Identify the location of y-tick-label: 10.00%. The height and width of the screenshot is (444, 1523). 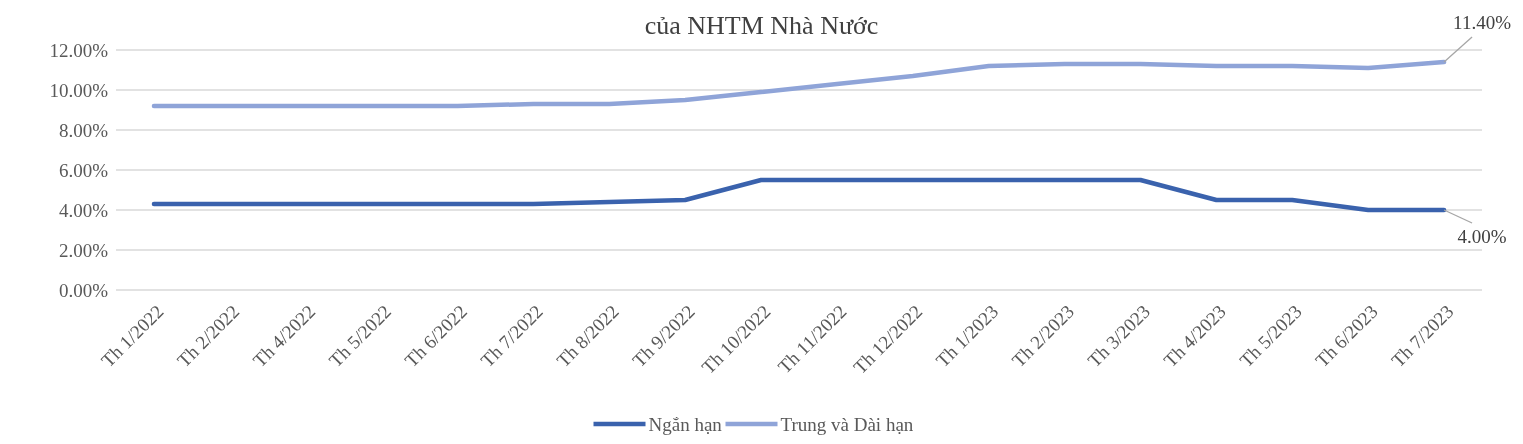
(79, 90).